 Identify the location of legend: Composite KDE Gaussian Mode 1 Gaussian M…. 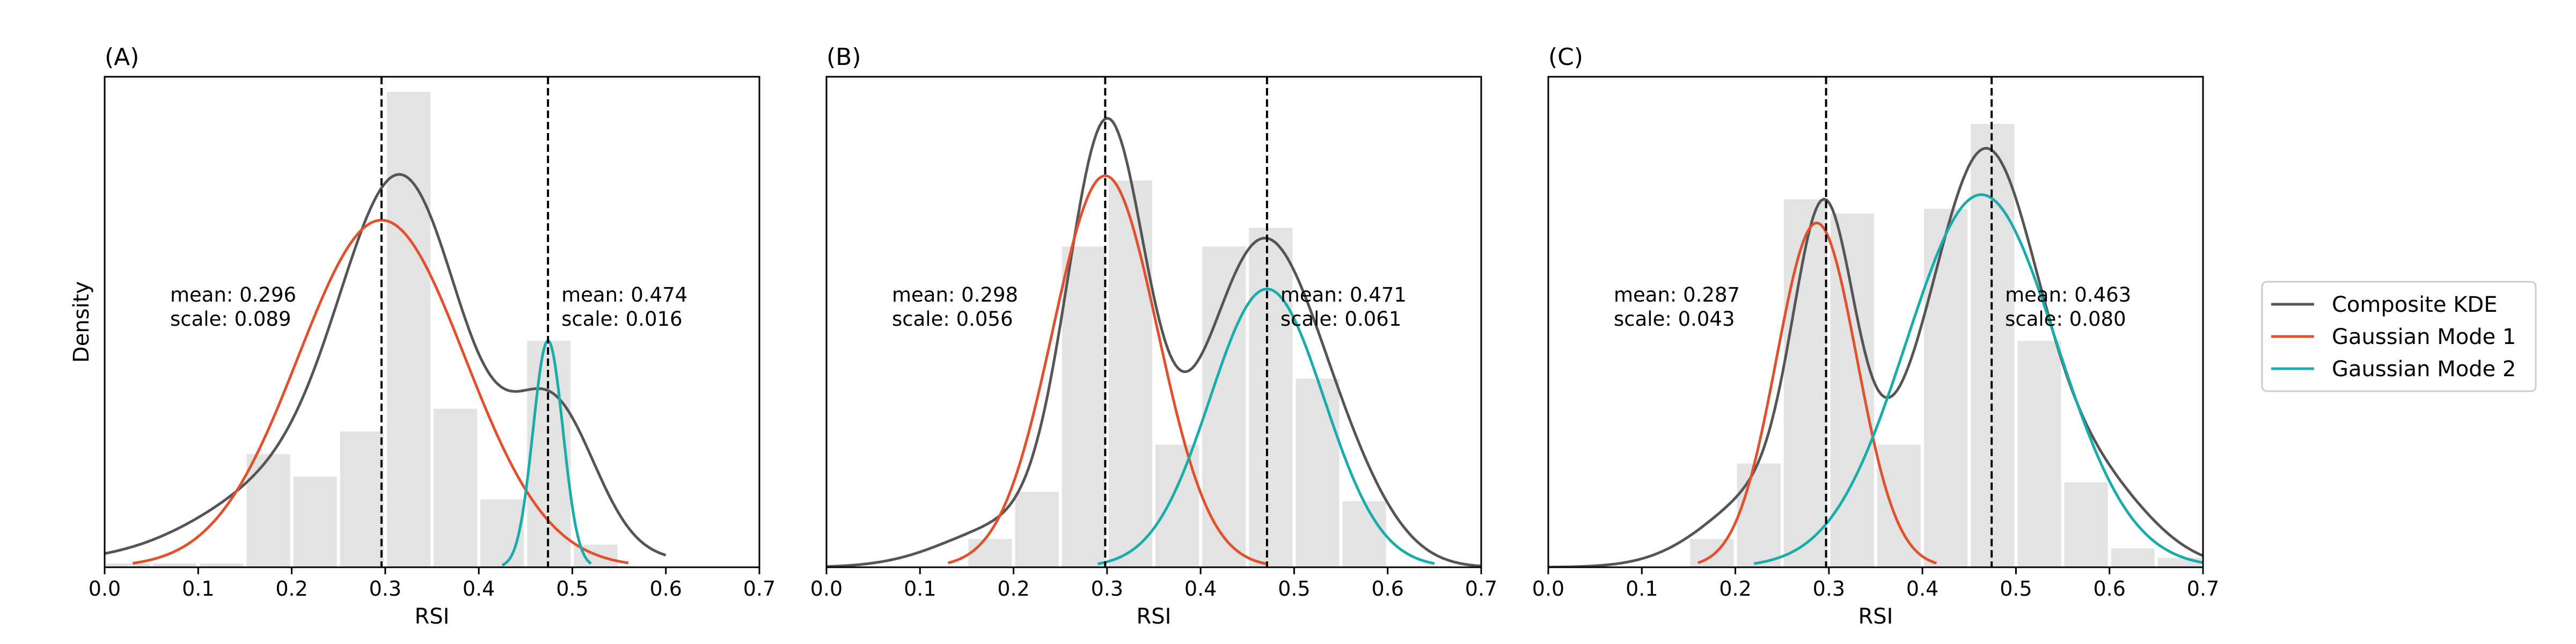
(2399, 336).